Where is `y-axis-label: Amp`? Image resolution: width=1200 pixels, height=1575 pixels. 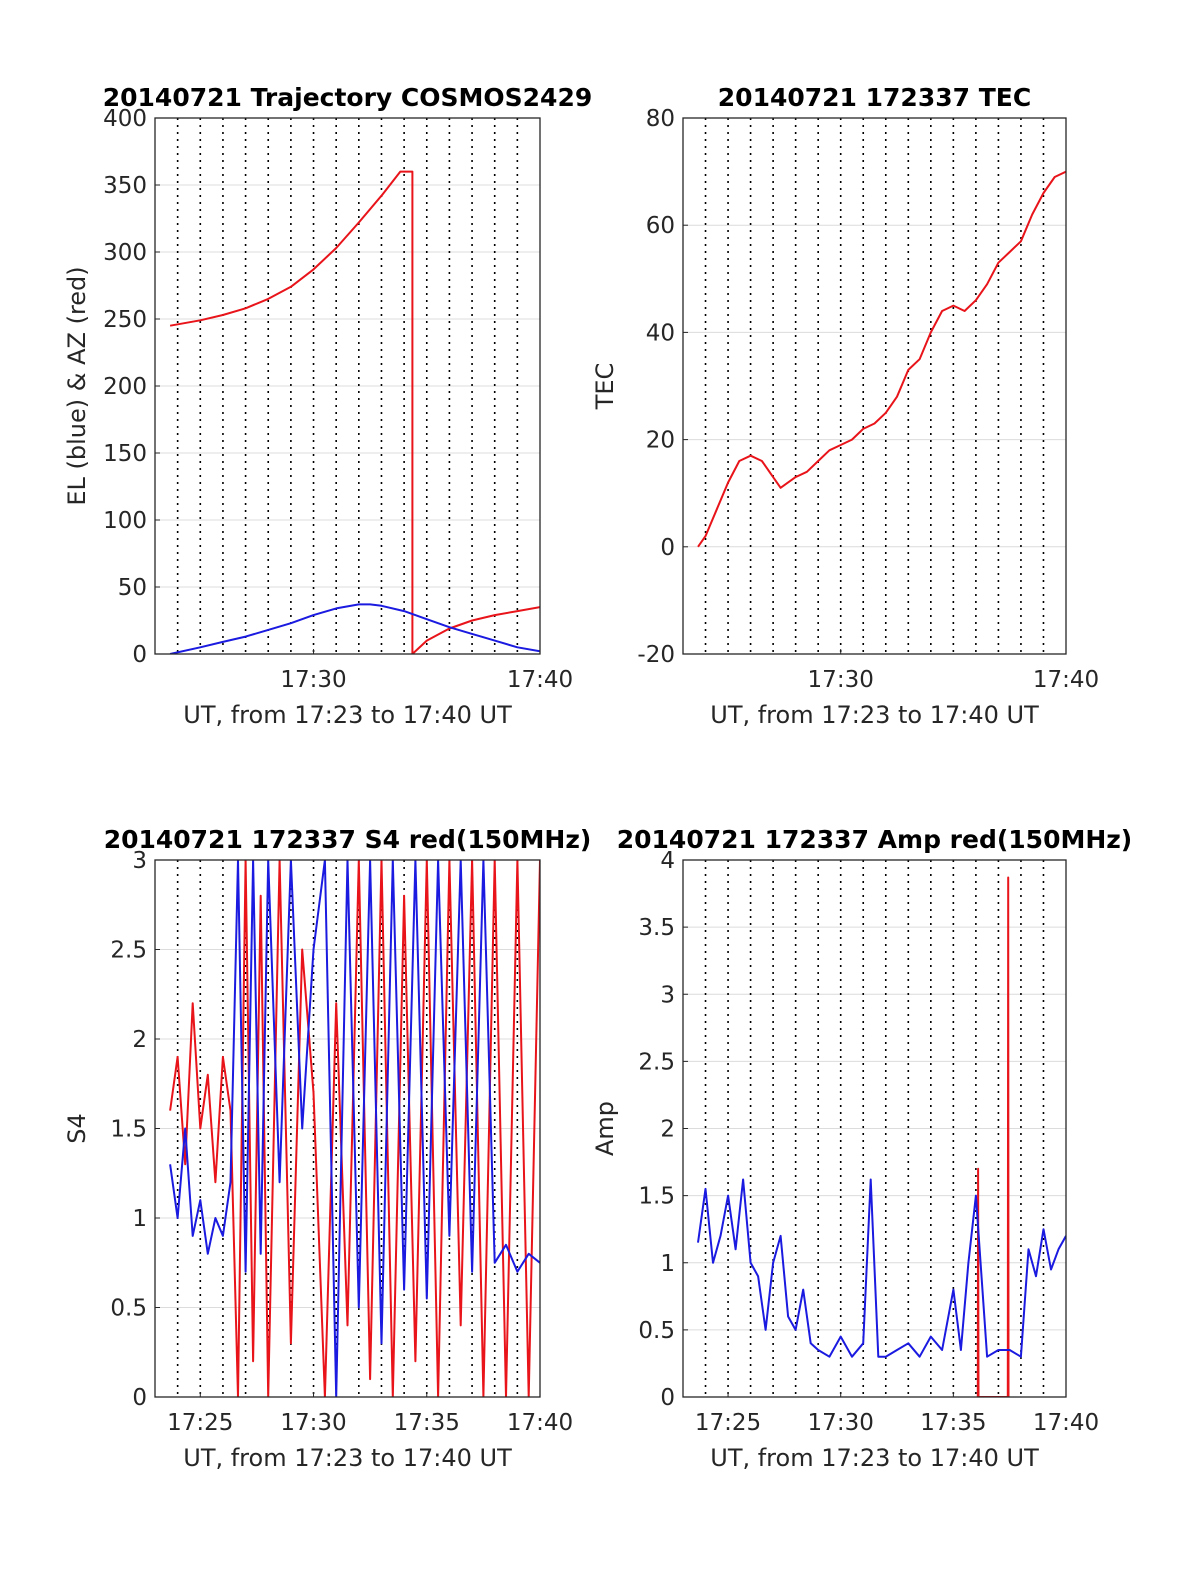 y-axis-label: Amp is located at coordinates (605, 1128).